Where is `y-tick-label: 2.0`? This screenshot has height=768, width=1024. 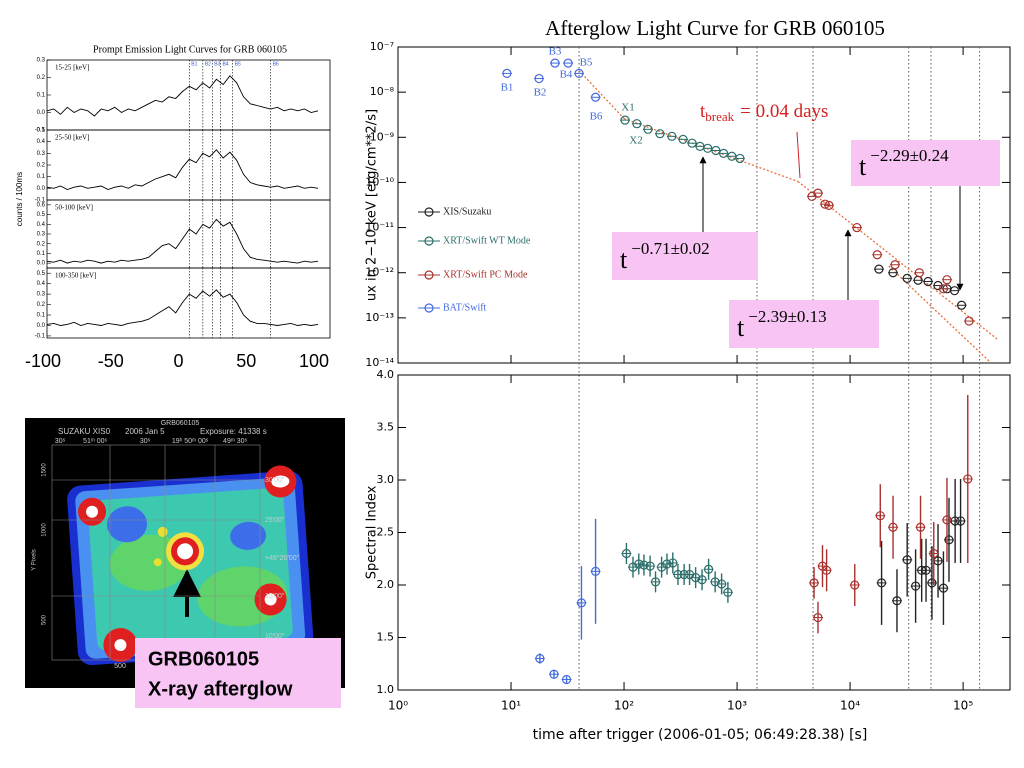 y-tick-label: 2.0 is located at coordinates (386, 584).